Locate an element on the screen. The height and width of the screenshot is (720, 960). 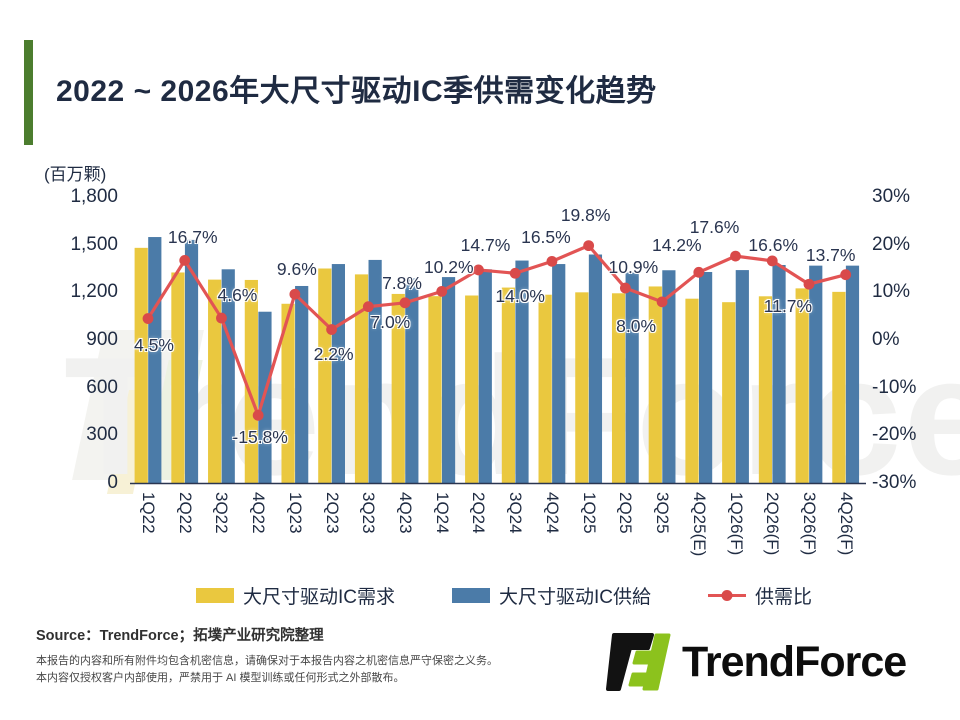
legend-item-supply: 大尺寸驱动IC供給 is located at coordinates (551, 595).